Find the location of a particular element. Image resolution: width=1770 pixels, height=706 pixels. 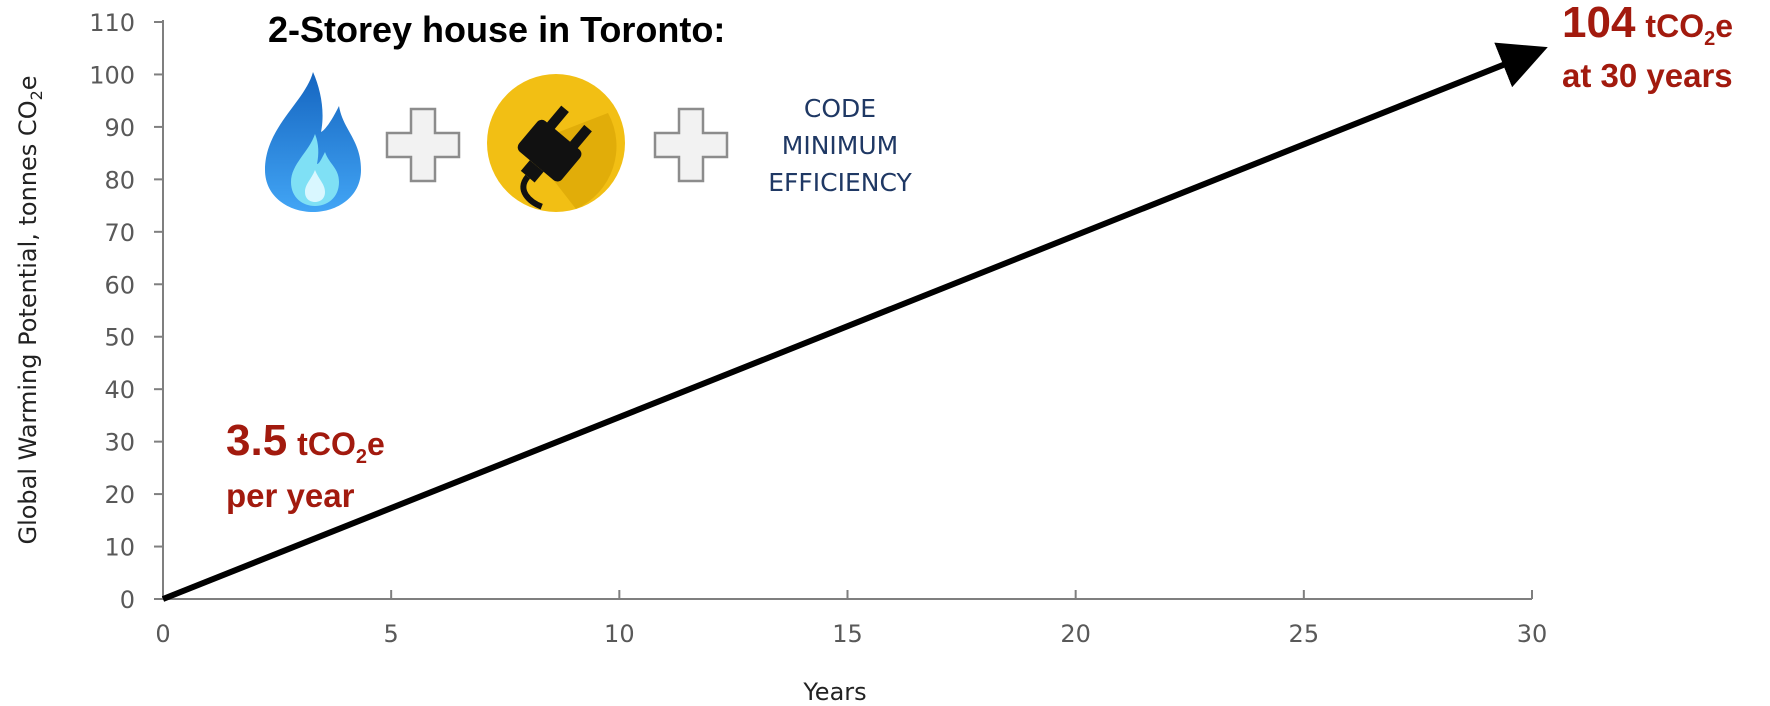

y-tick-label: 100 is located at coordinates (112, 75).